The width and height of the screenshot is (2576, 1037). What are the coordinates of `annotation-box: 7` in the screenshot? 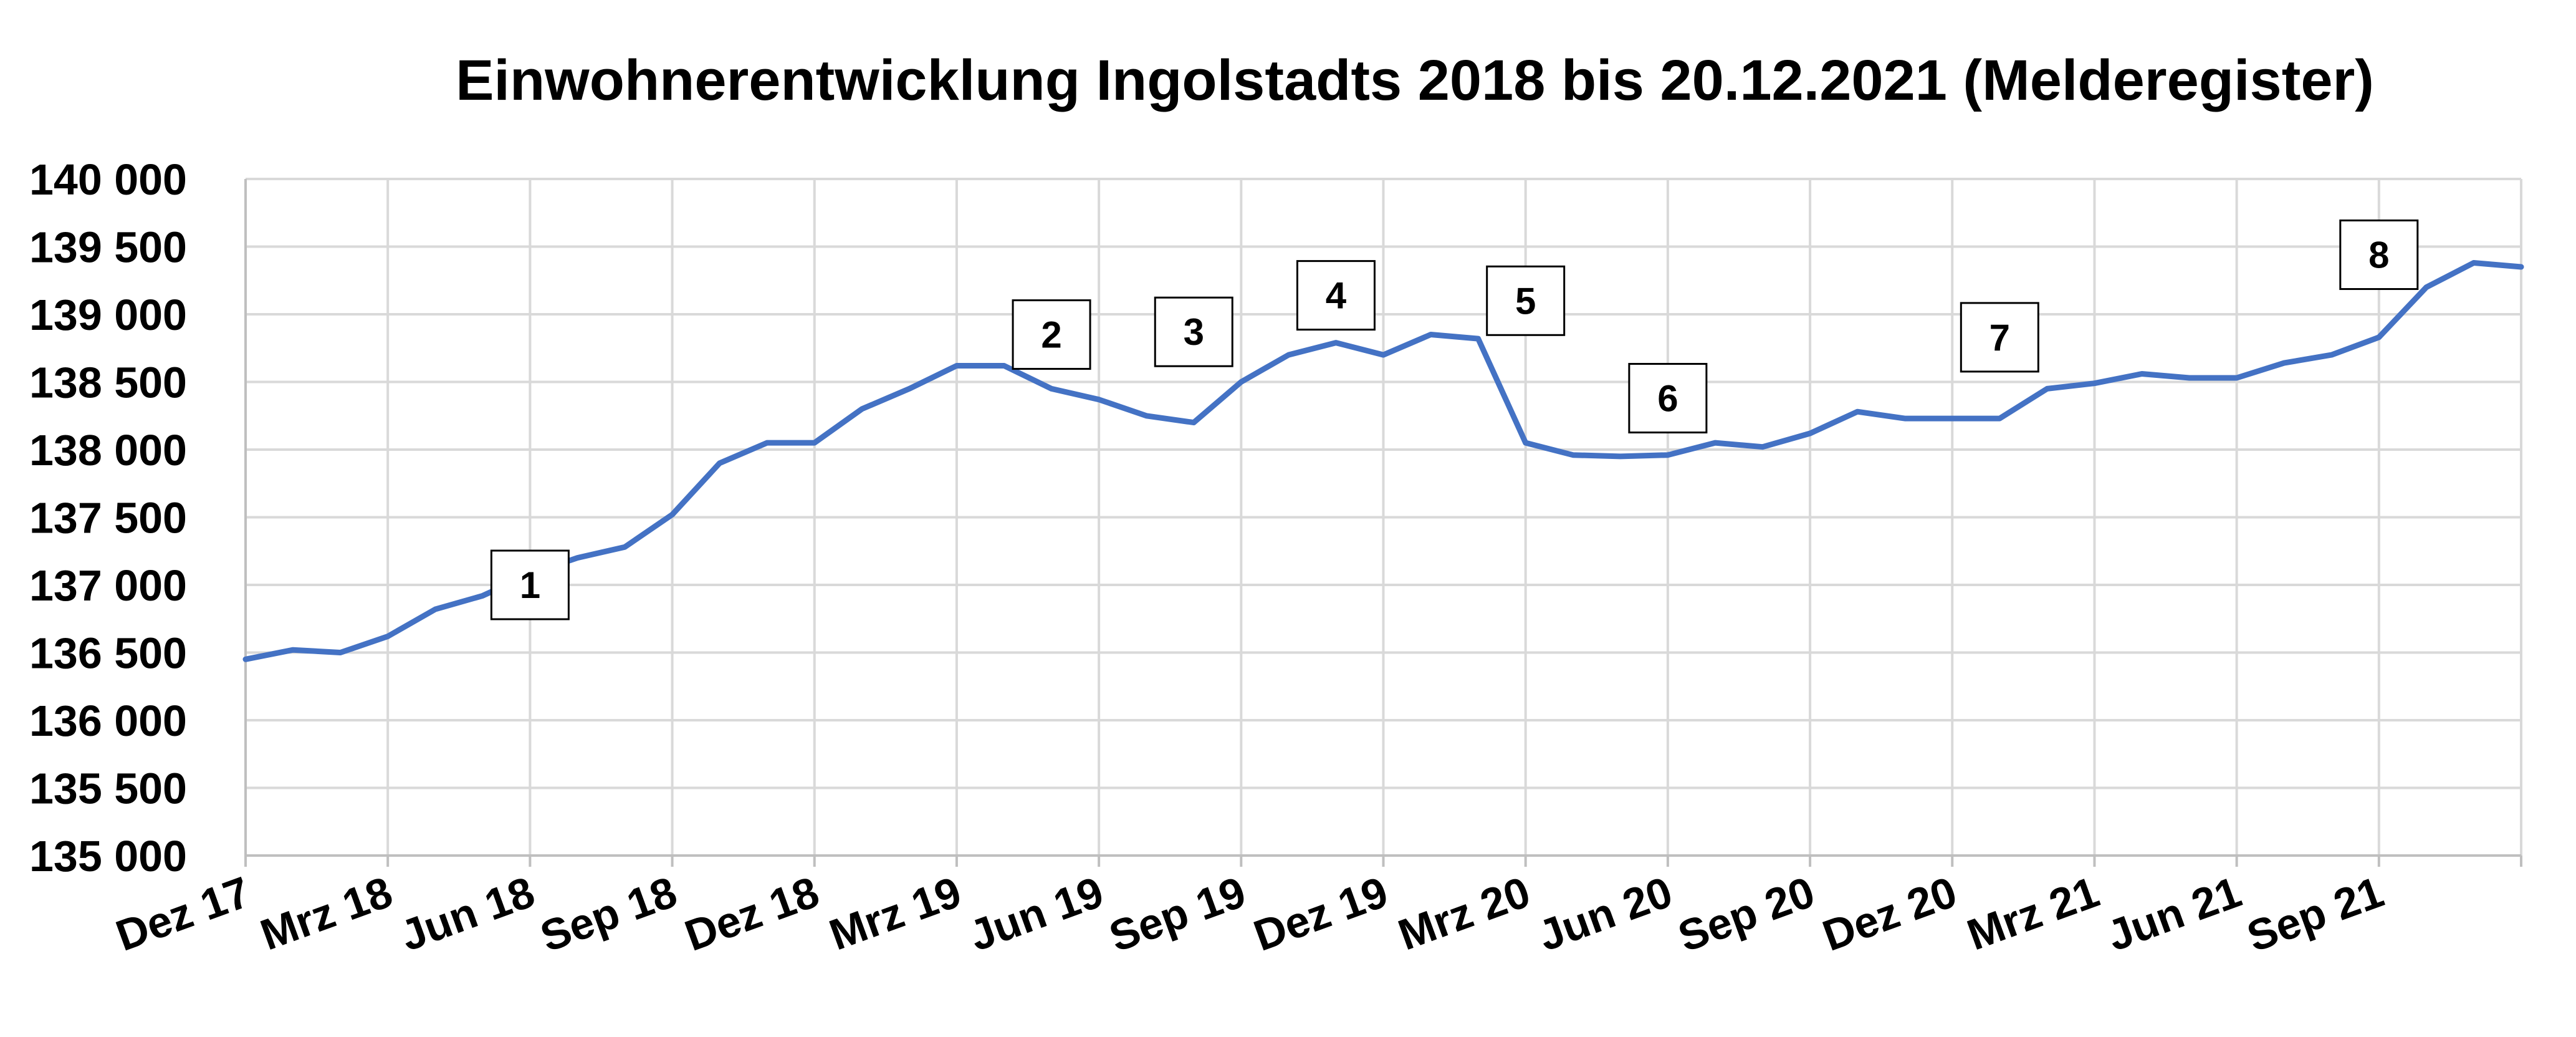 It's located at (1999, 338).